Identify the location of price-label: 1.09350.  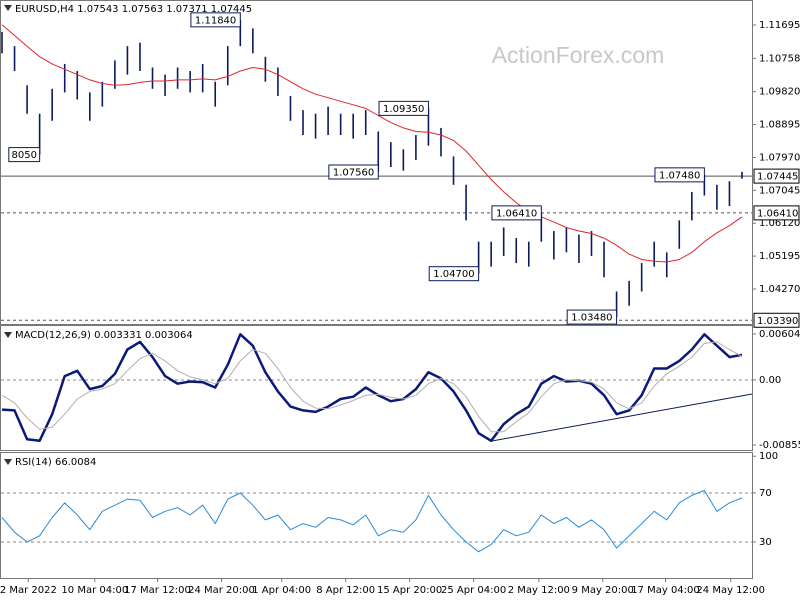
(403, 109).